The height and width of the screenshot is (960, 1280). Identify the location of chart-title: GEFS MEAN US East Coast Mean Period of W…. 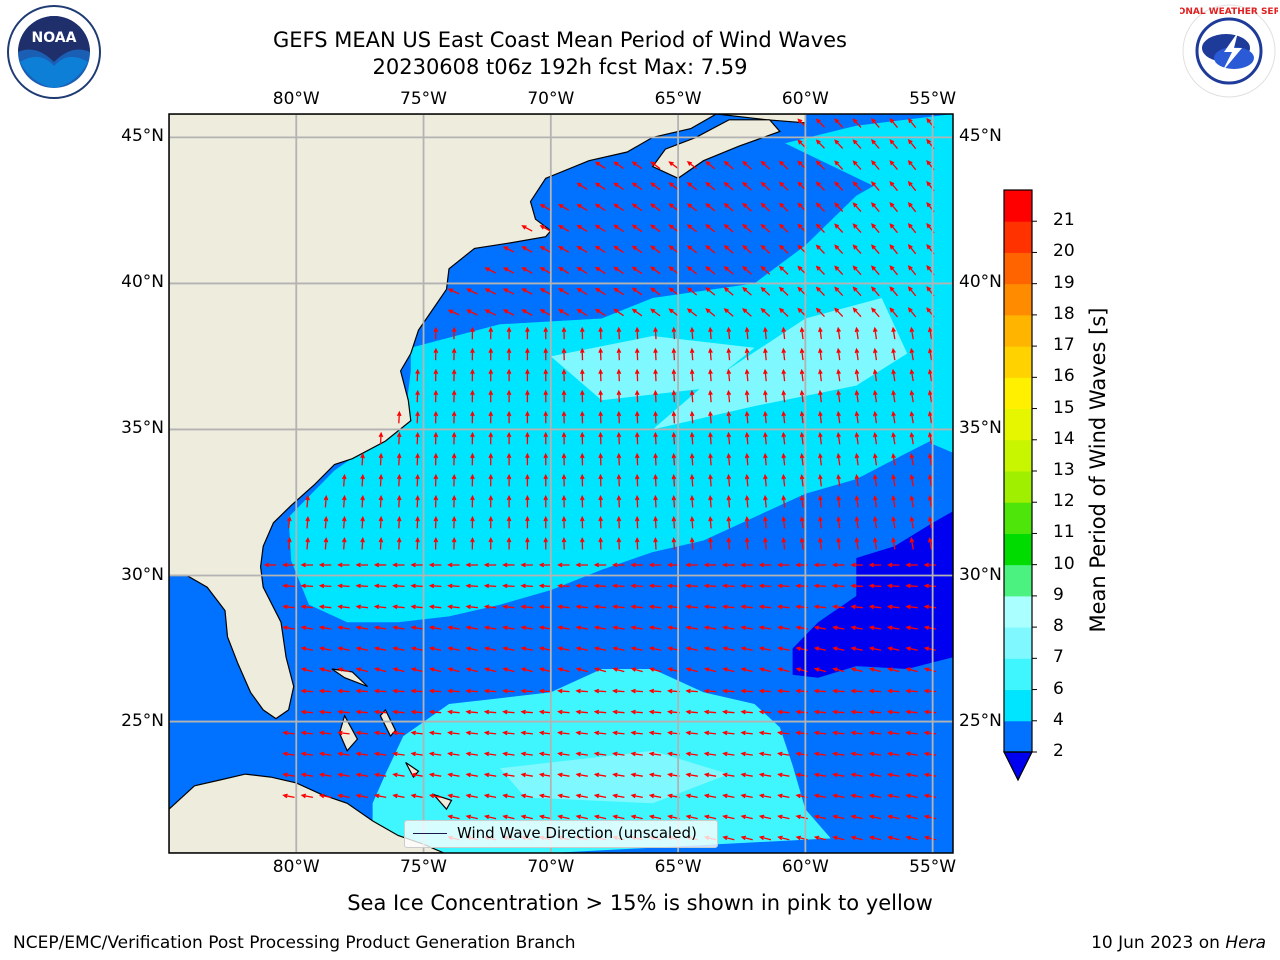
(560, 40).